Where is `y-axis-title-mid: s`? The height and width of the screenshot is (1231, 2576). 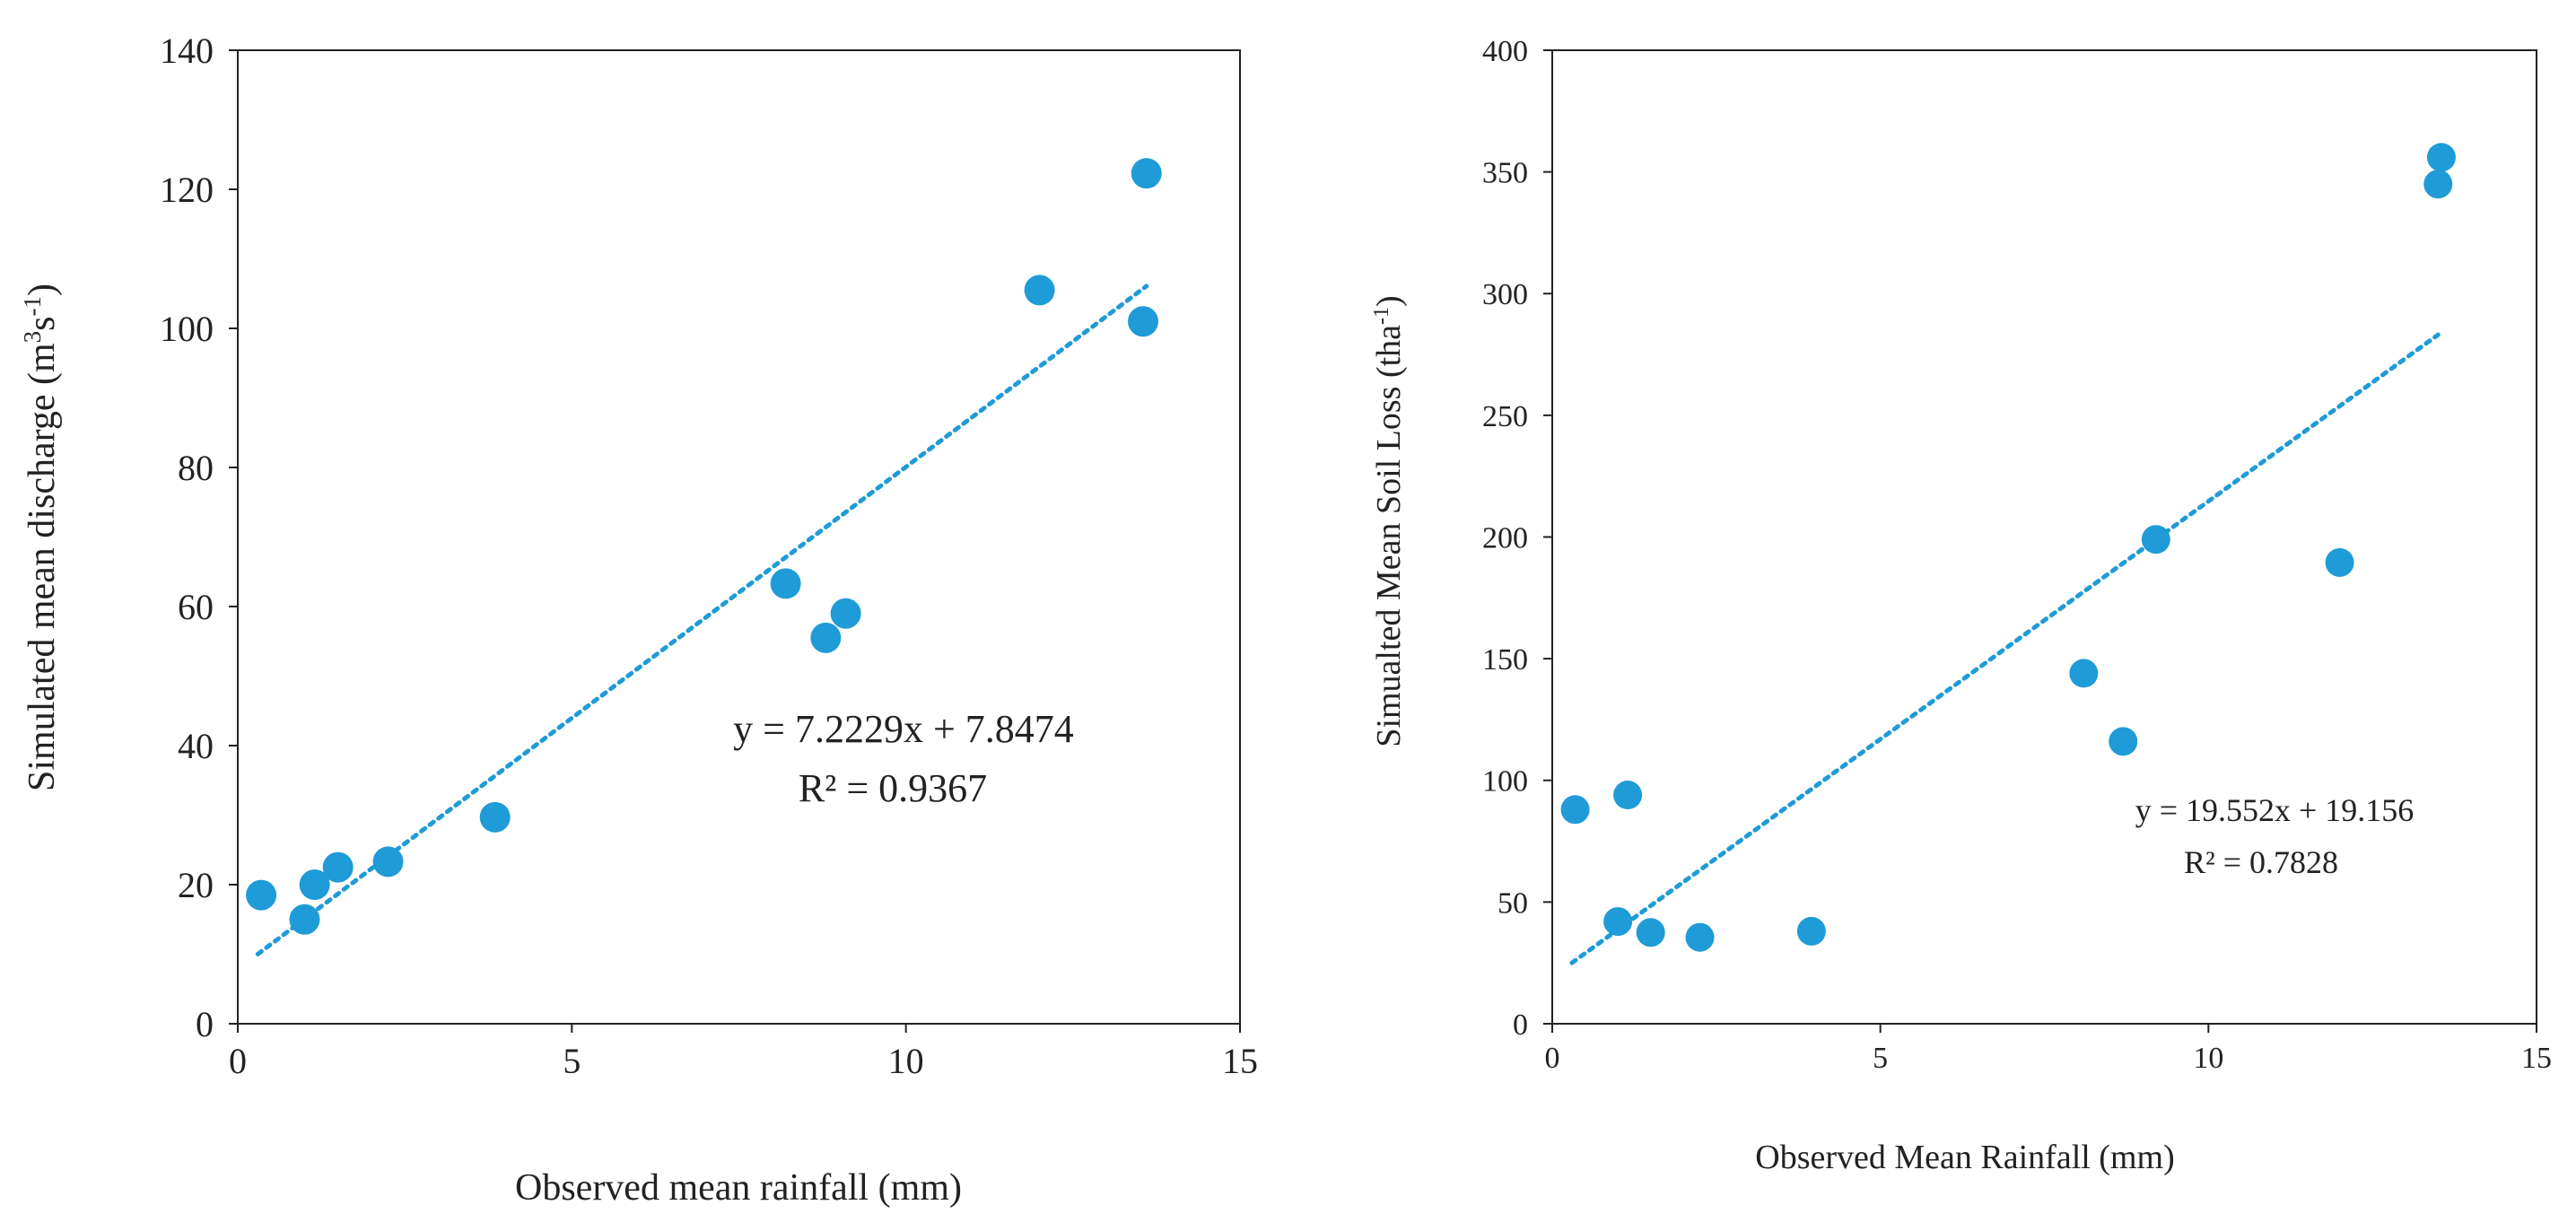
y-axis-title-mid: s is located at coordinates (43, 324).